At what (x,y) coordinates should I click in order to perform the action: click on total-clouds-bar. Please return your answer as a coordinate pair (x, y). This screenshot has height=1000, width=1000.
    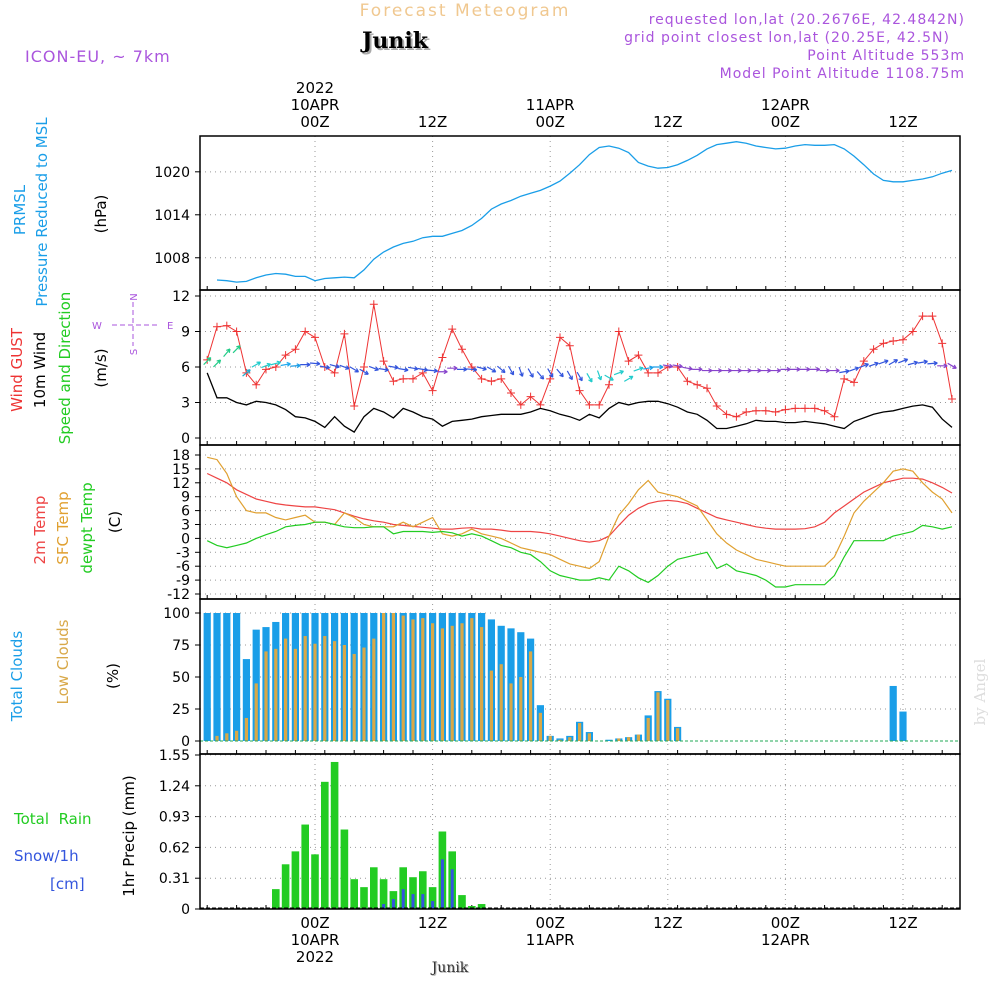
    Looking at the image, I should click on (903, 726).